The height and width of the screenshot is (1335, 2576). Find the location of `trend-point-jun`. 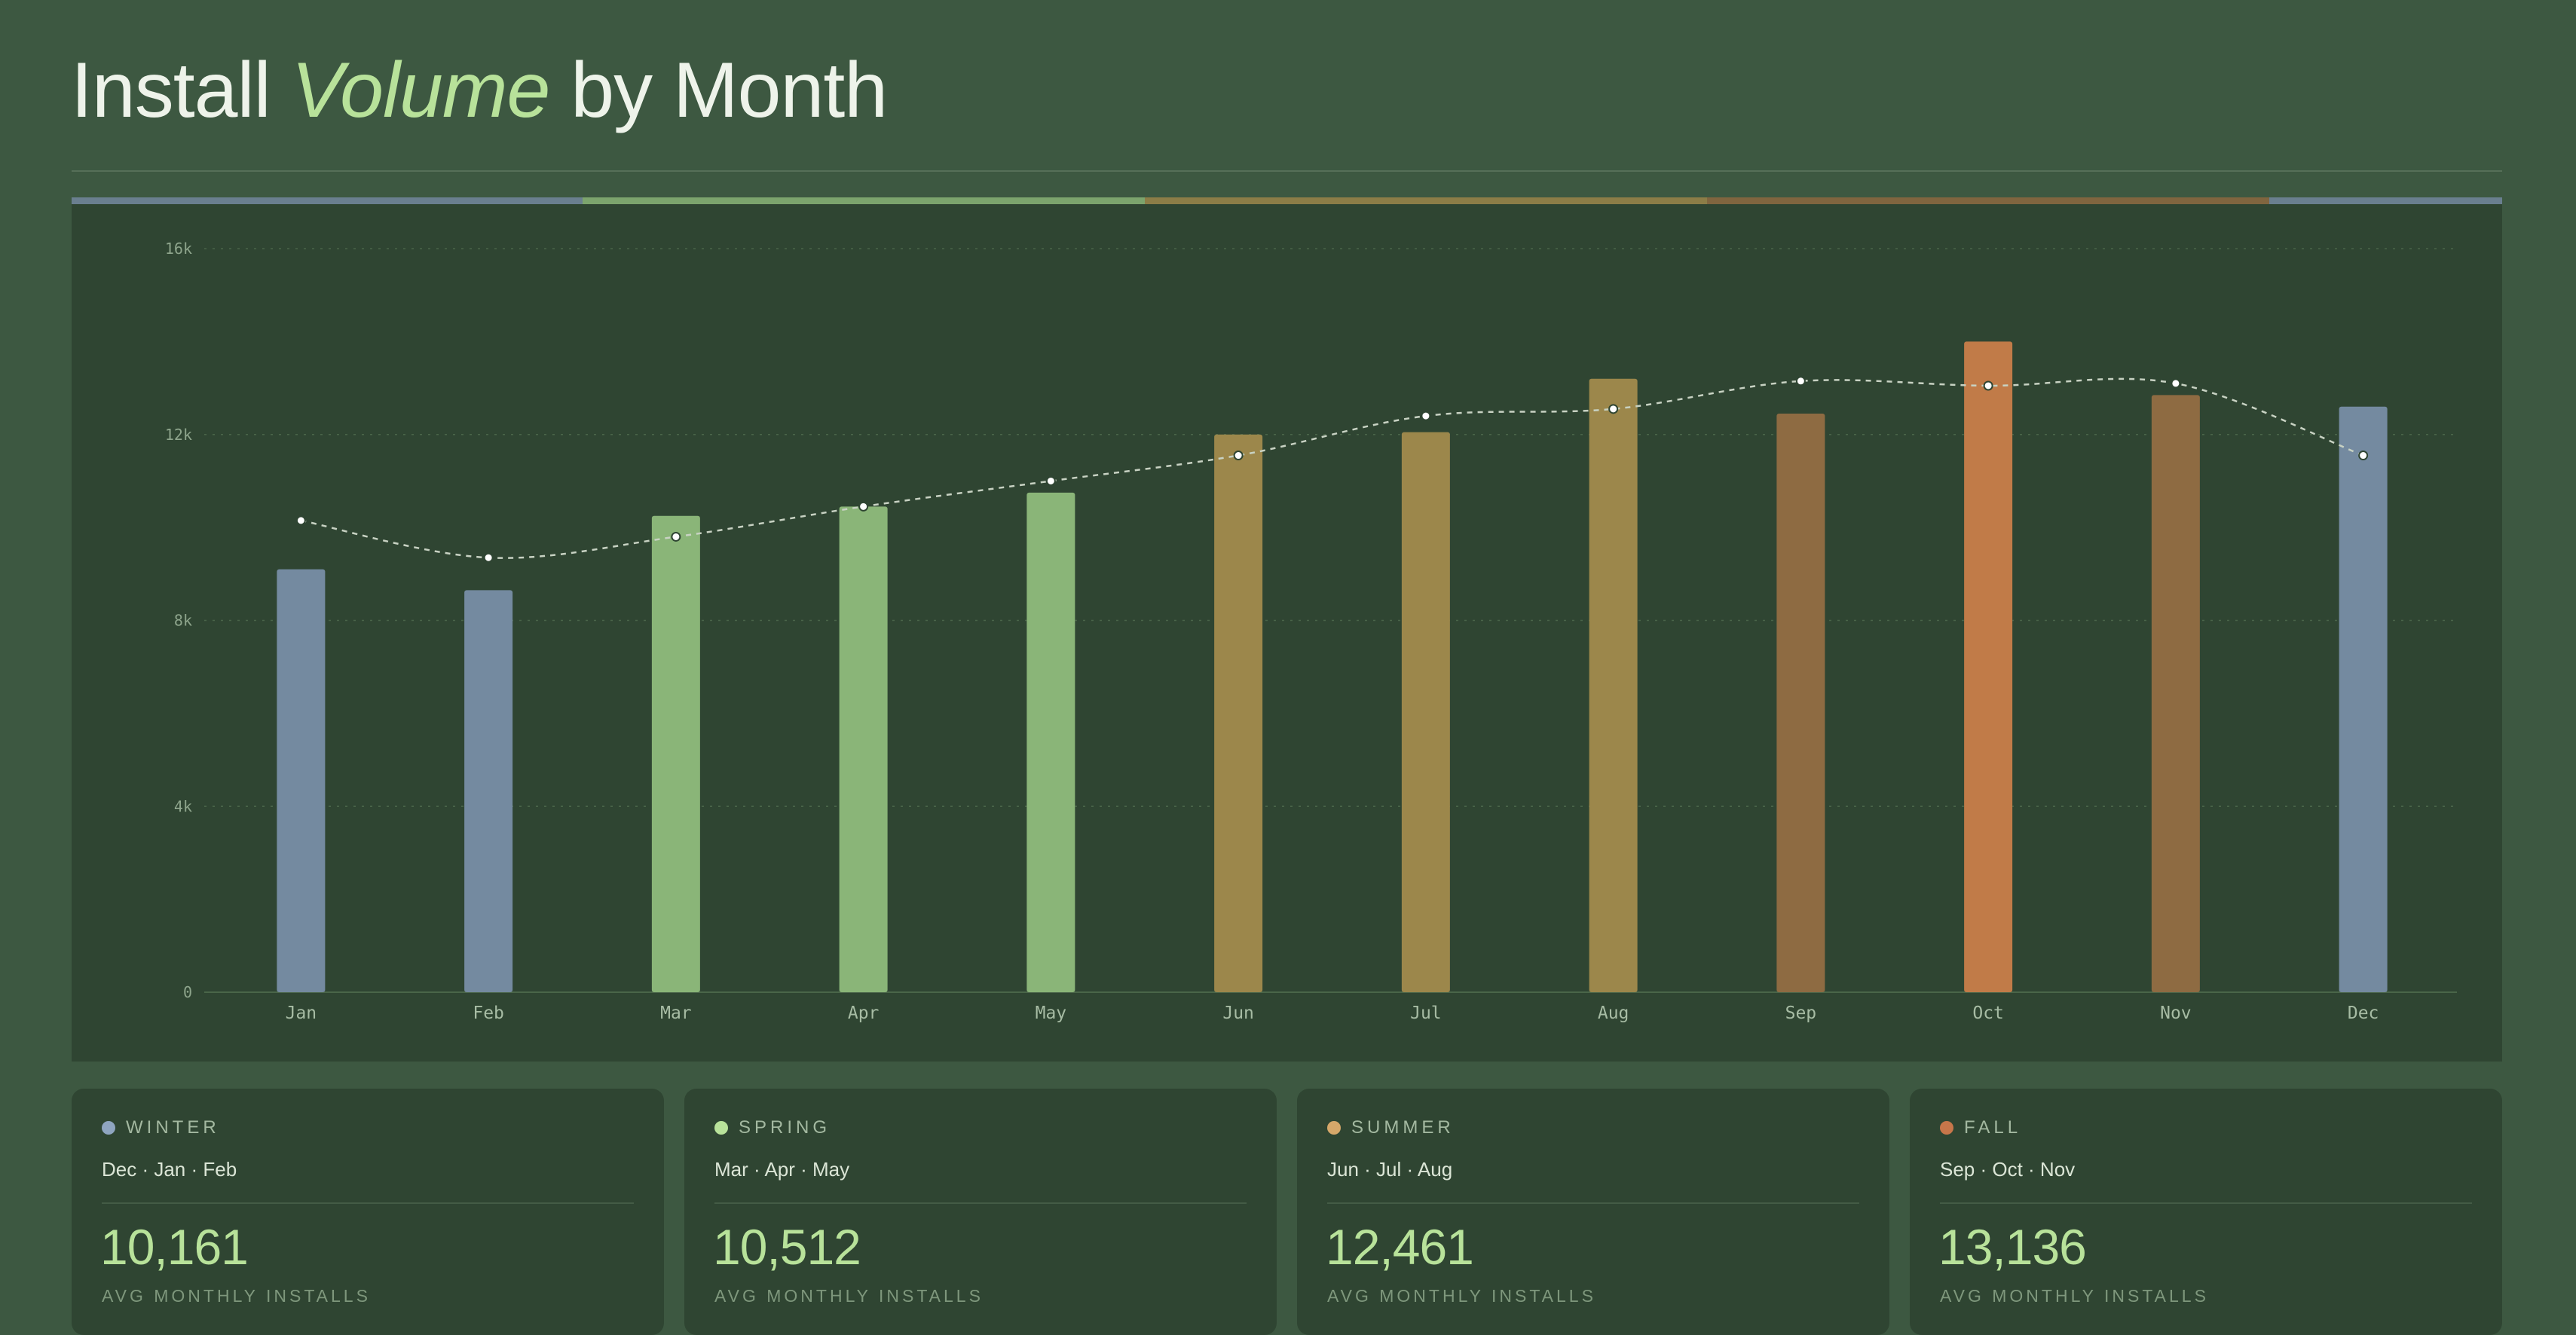

trend-point-jun is located at coordinates (1239, 456).